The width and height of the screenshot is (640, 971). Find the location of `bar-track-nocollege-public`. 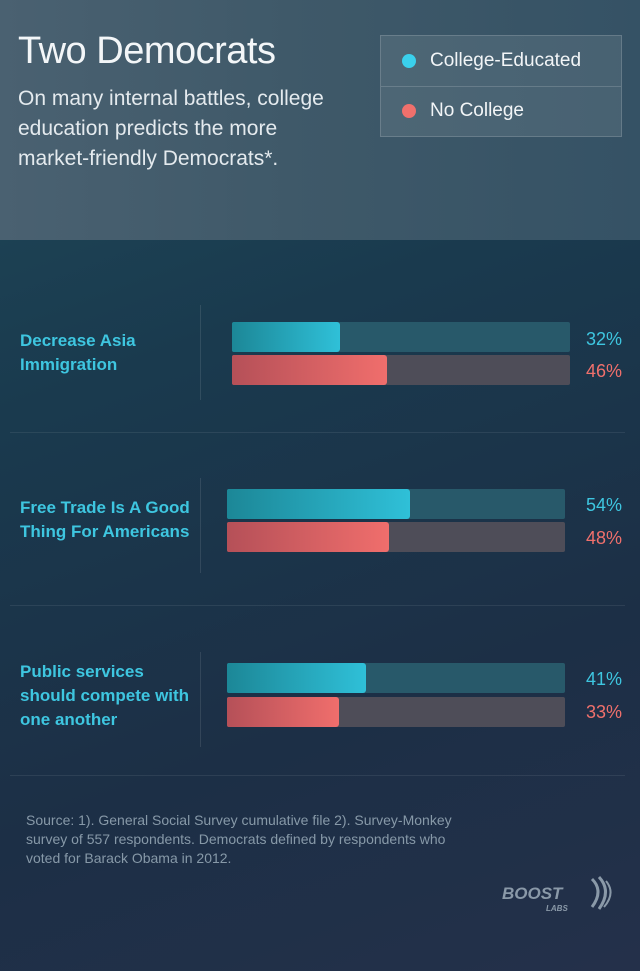

bar-track-nocollege-public is located at coordinates (396, 712).